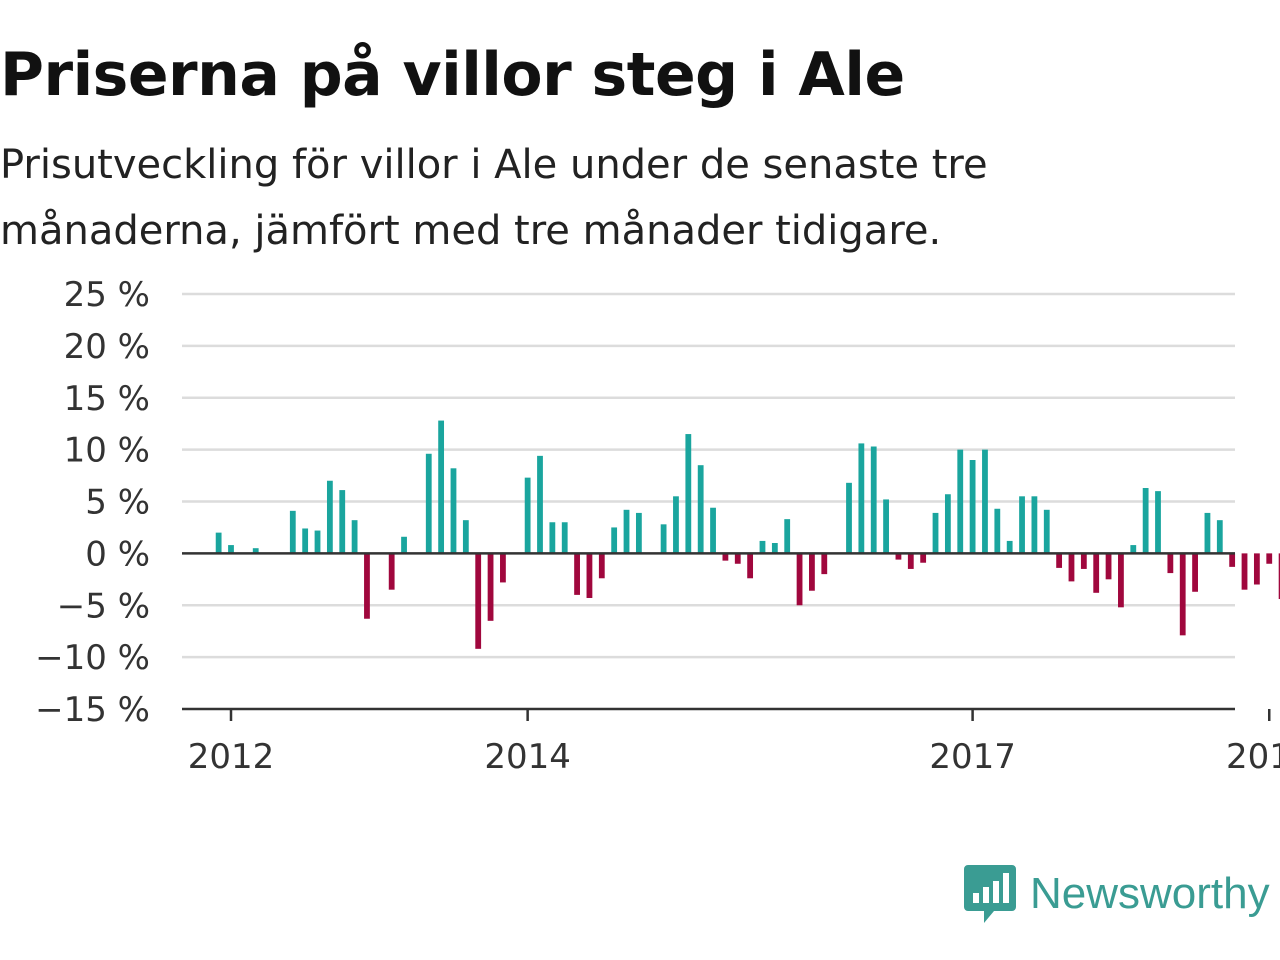 The image size is (1280, 960). What do you see at coordinates (107, 399) in the screenshot?
I see `y-tick-label: 15 %` at bounding box center [107, 399].